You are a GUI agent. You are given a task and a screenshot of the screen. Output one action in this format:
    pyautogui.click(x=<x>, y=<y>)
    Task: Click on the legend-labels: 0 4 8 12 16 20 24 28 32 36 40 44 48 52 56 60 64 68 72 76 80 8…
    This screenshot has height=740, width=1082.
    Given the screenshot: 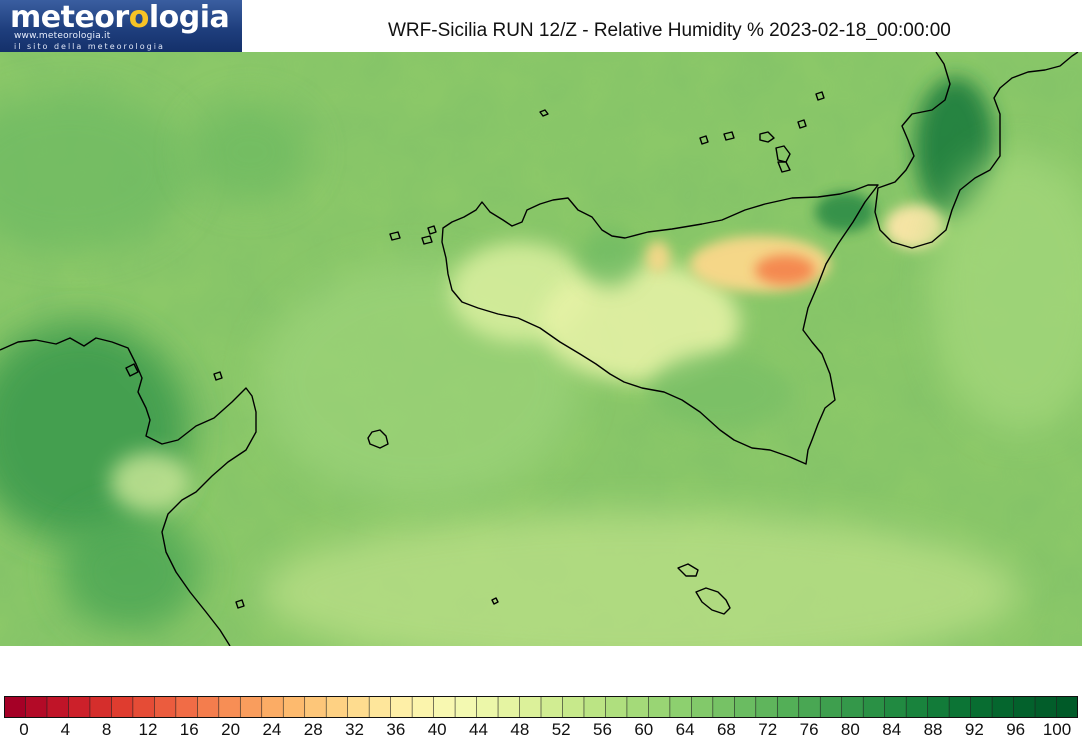 What is the action you would take?
    pyautogui.click(x=541, y=730)
    